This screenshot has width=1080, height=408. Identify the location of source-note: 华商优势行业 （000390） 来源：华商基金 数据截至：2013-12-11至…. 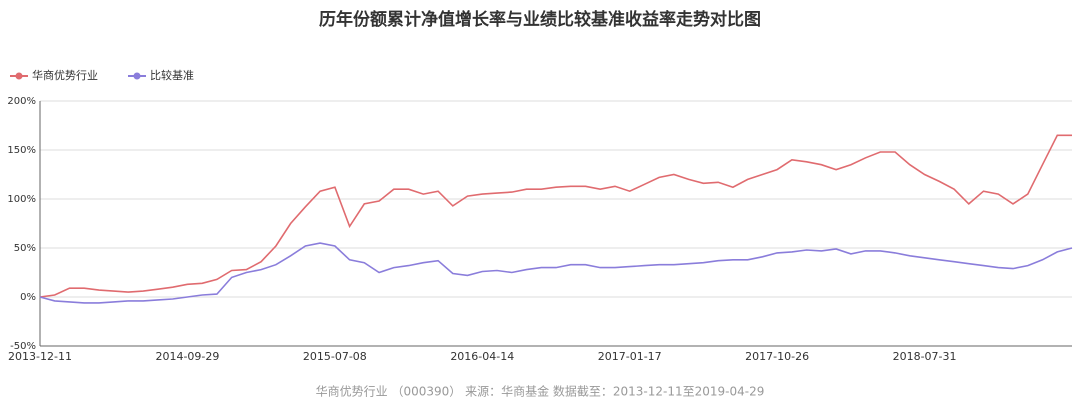
(540, 391).